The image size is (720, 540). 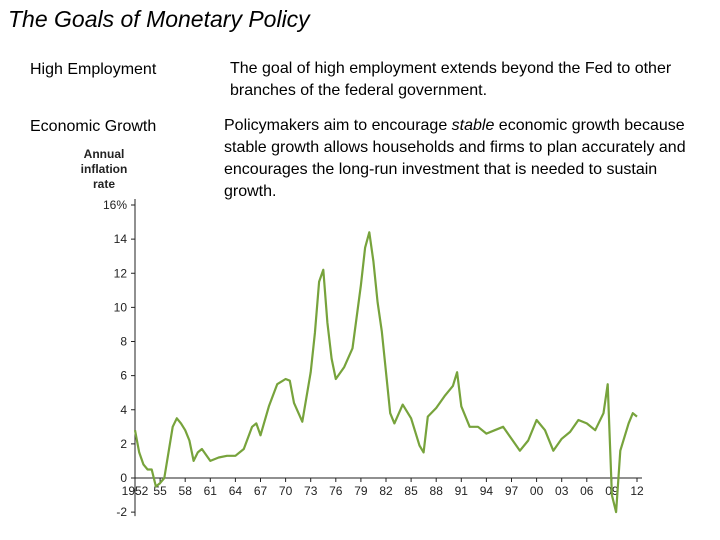 What do you see at coordinates (462, 491) in the screenshot?
I see `x-tick-label: 91` at bounding box center [462, 491].